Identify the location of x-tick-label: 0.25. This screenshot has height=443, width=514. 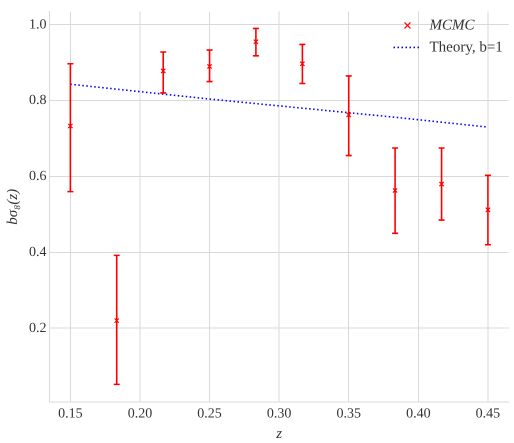
(209, 414).